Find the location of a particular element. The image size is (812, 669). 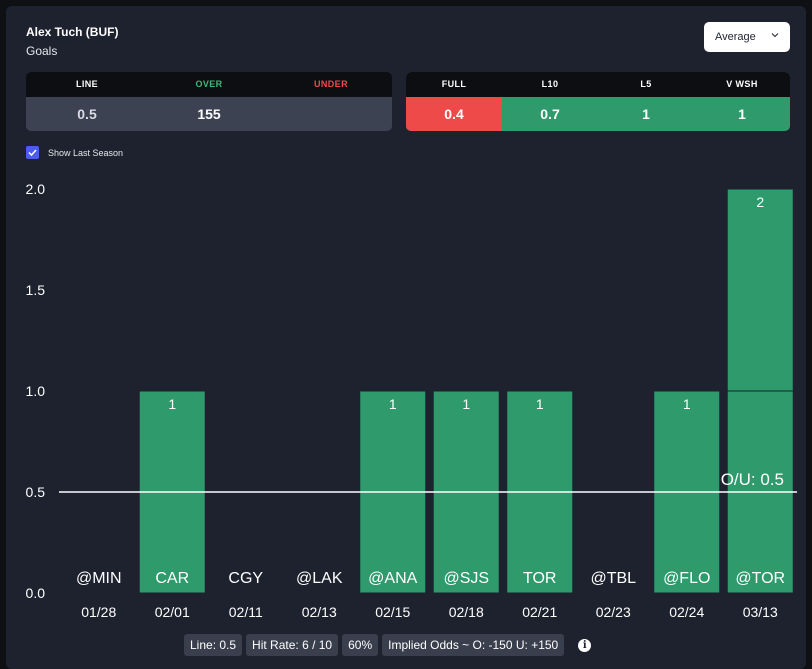

date-tick-label: 02/11 is located at coordinates (246, 612).